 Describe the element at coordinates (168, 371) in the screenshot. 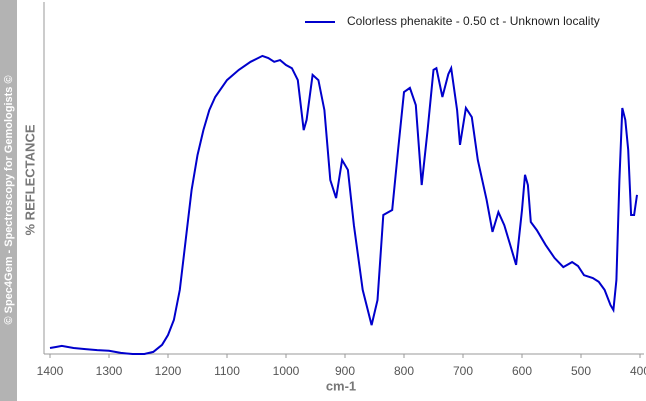

I see `x-tick-label: 1200` at that location.